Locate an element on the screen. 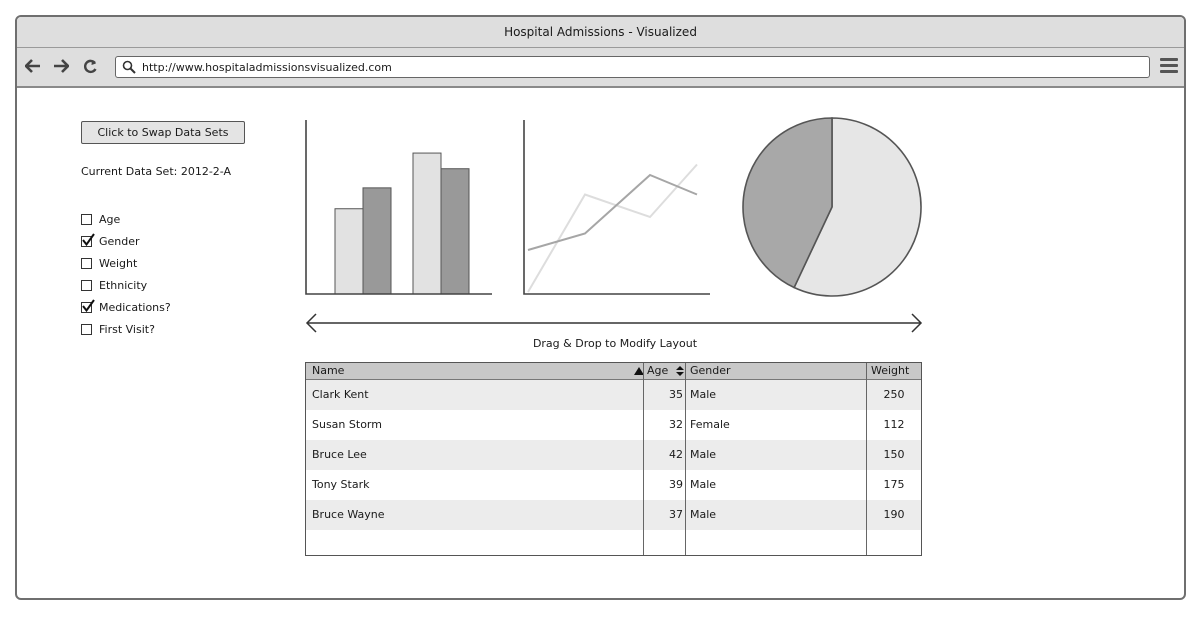 The height and width of the screenshot is (617, 1202). gender-column-header: Gender is located at coordinates (776, 371).